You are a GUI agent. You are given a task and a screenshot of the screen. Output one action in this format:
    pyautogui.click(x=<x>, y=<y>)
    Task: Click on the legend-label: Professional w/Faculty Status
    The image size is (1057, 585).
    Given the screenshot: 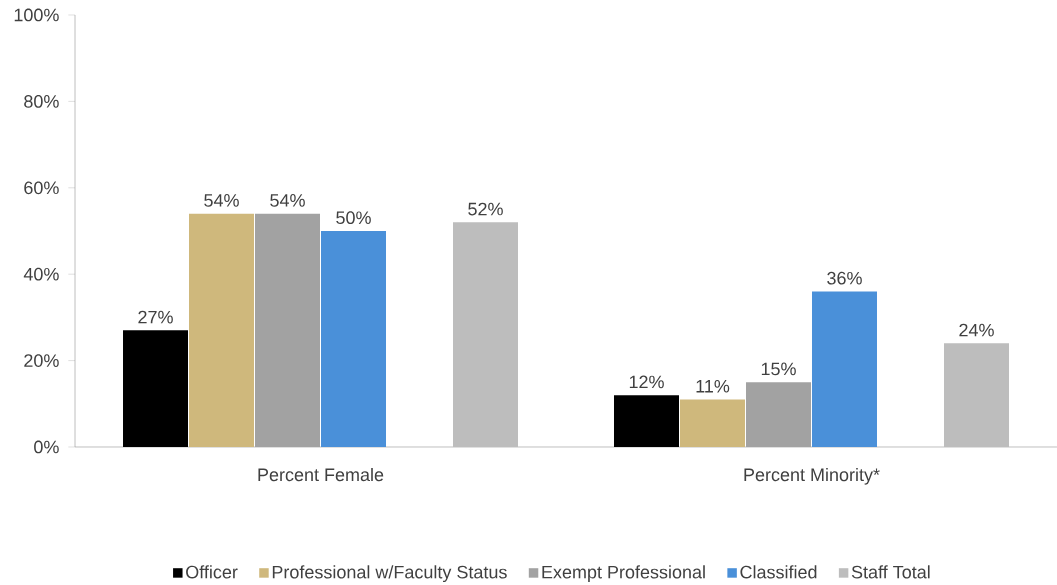 What is the action you would take?
    pyautogui.click(x=389, y=574)
    